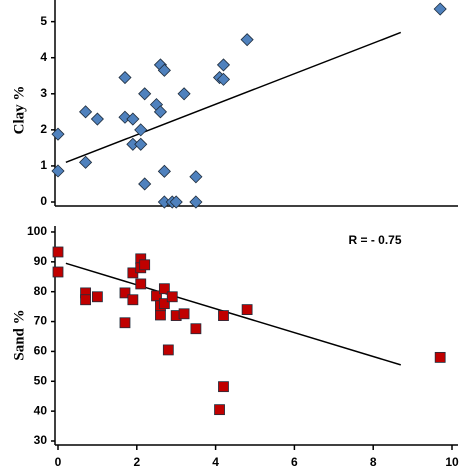  What do you see at coordinates (19, 110) in the screenshot?
I see `y-axis-title: Clay %` at bounding box center [19, 110].